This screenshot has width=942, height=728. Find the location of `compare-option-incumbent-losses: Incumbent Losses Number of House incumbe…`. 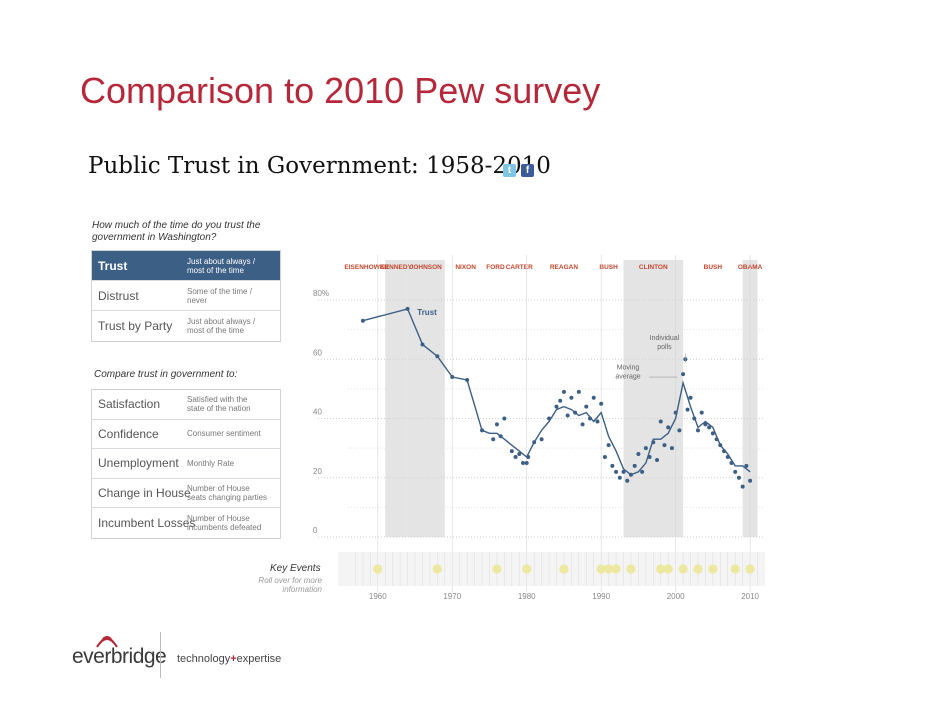

compare-option-incumbent-losses: Incumbent Losses Number of House incumbe… is located at coordinates (186, 523).